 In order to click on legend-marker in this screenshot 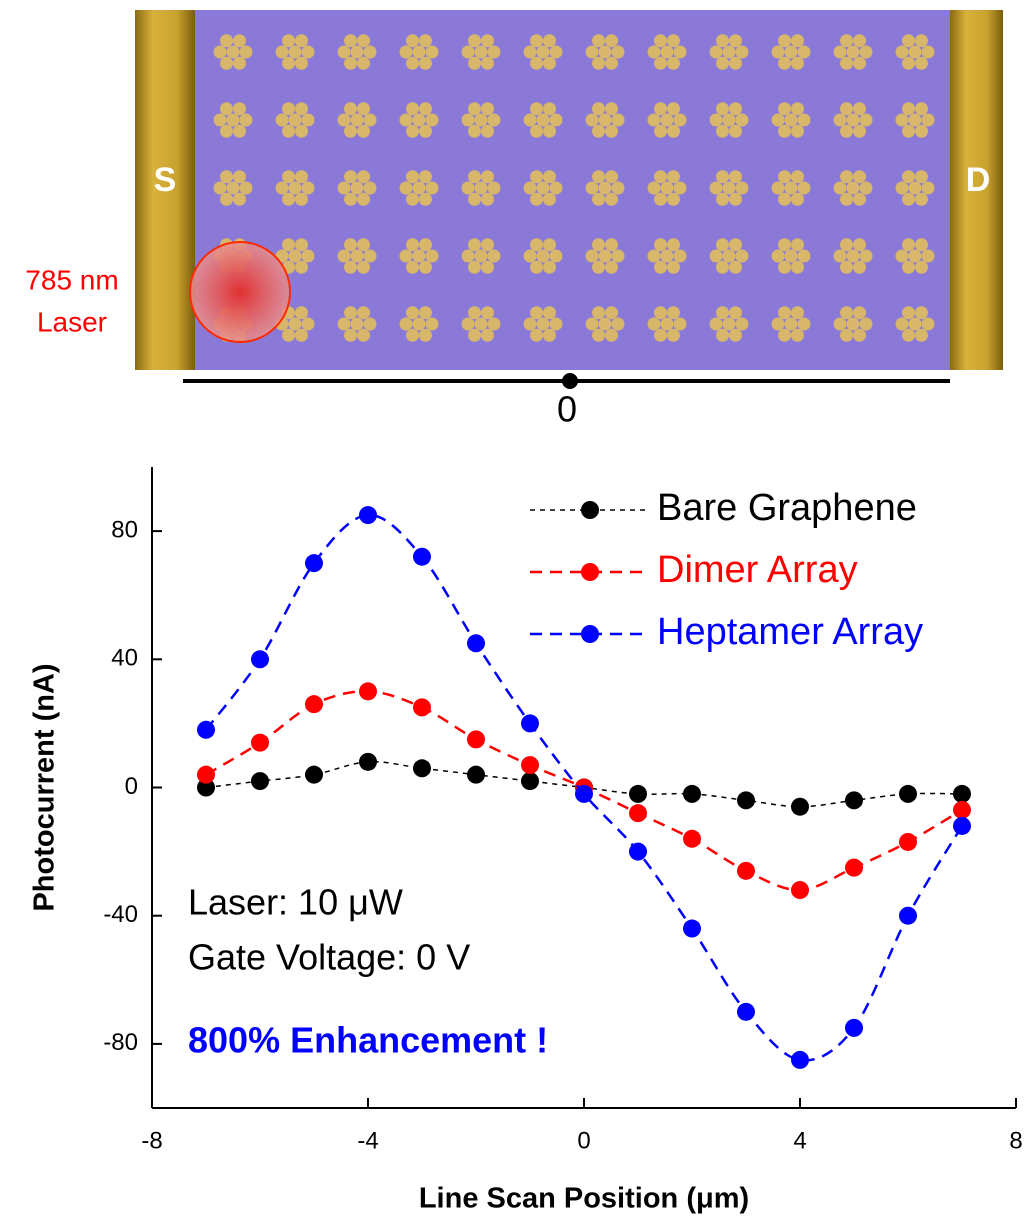, I will do `click(590, 572)`.